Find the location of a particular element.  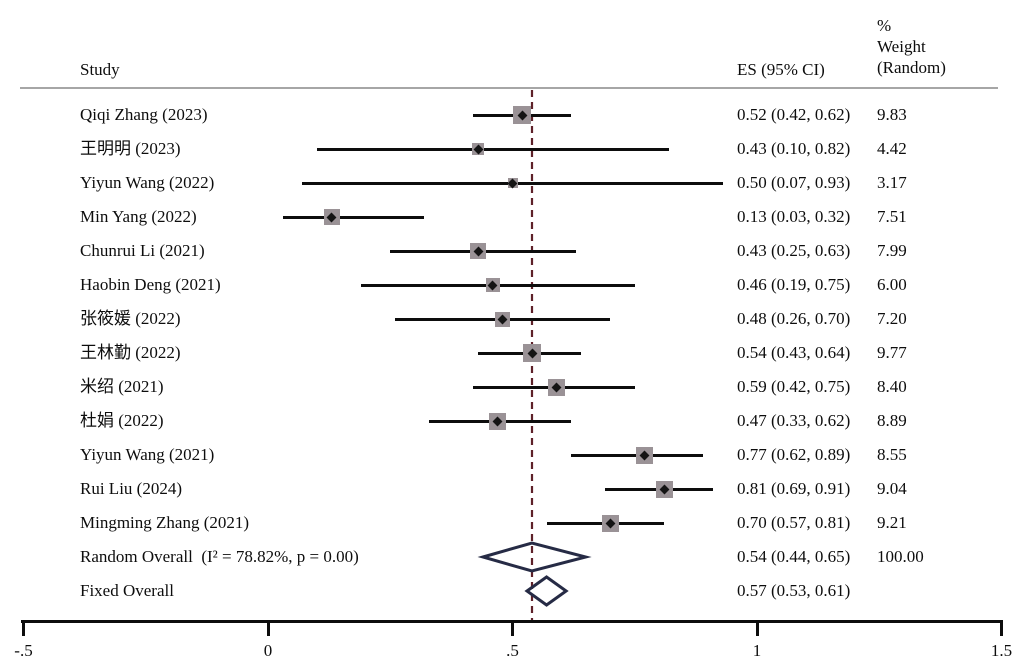

weight-value: 9.77 is located at coordinates (892, 352).